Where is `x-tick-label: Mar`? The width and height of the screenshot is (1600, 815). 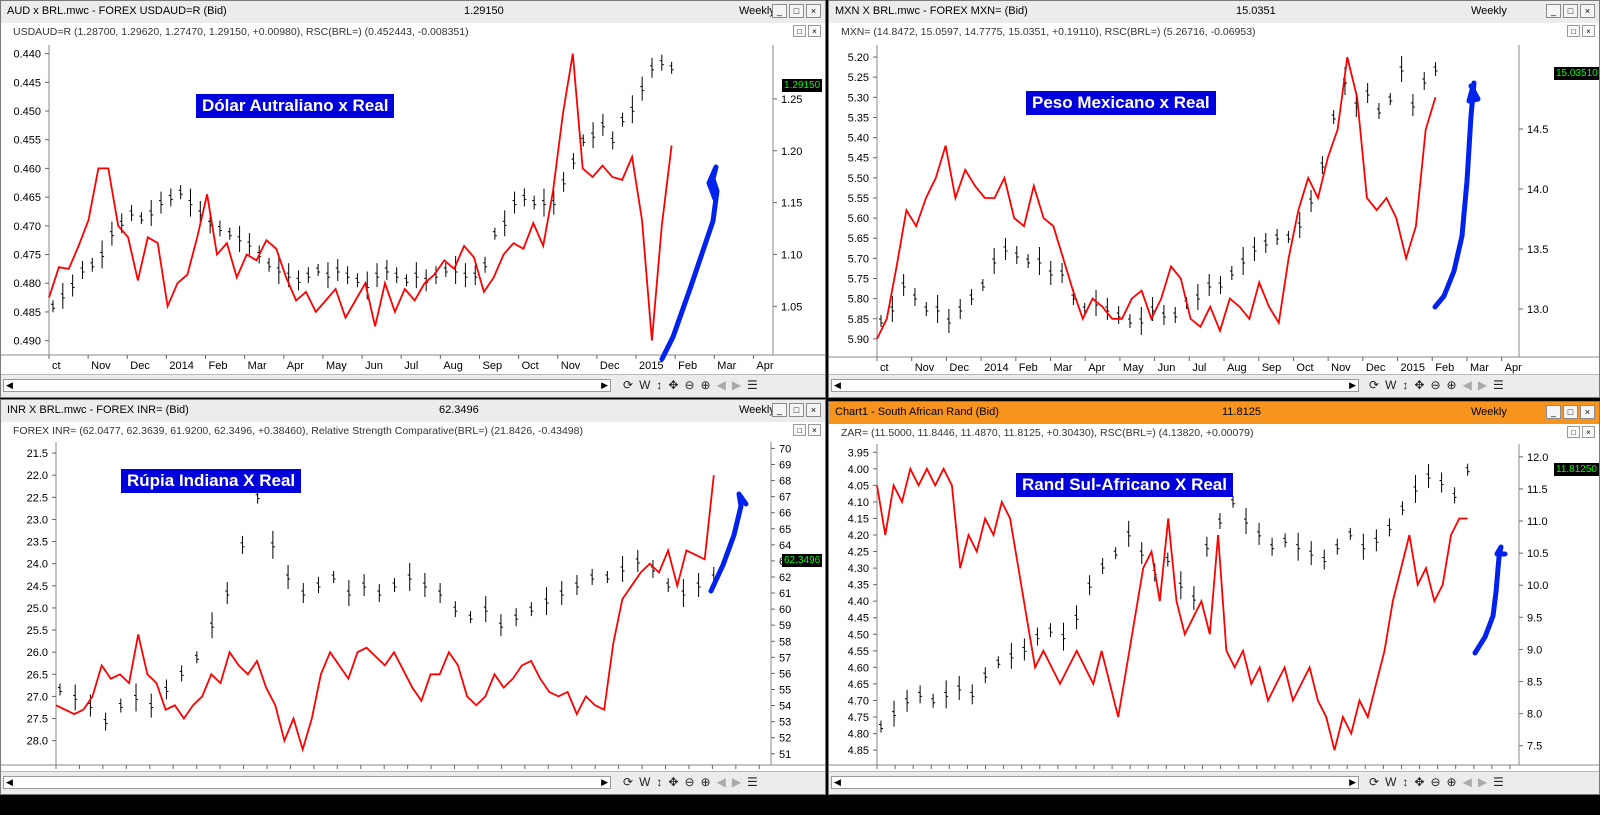 x-tick-label: Mar is located at coordinates (1479, 368).